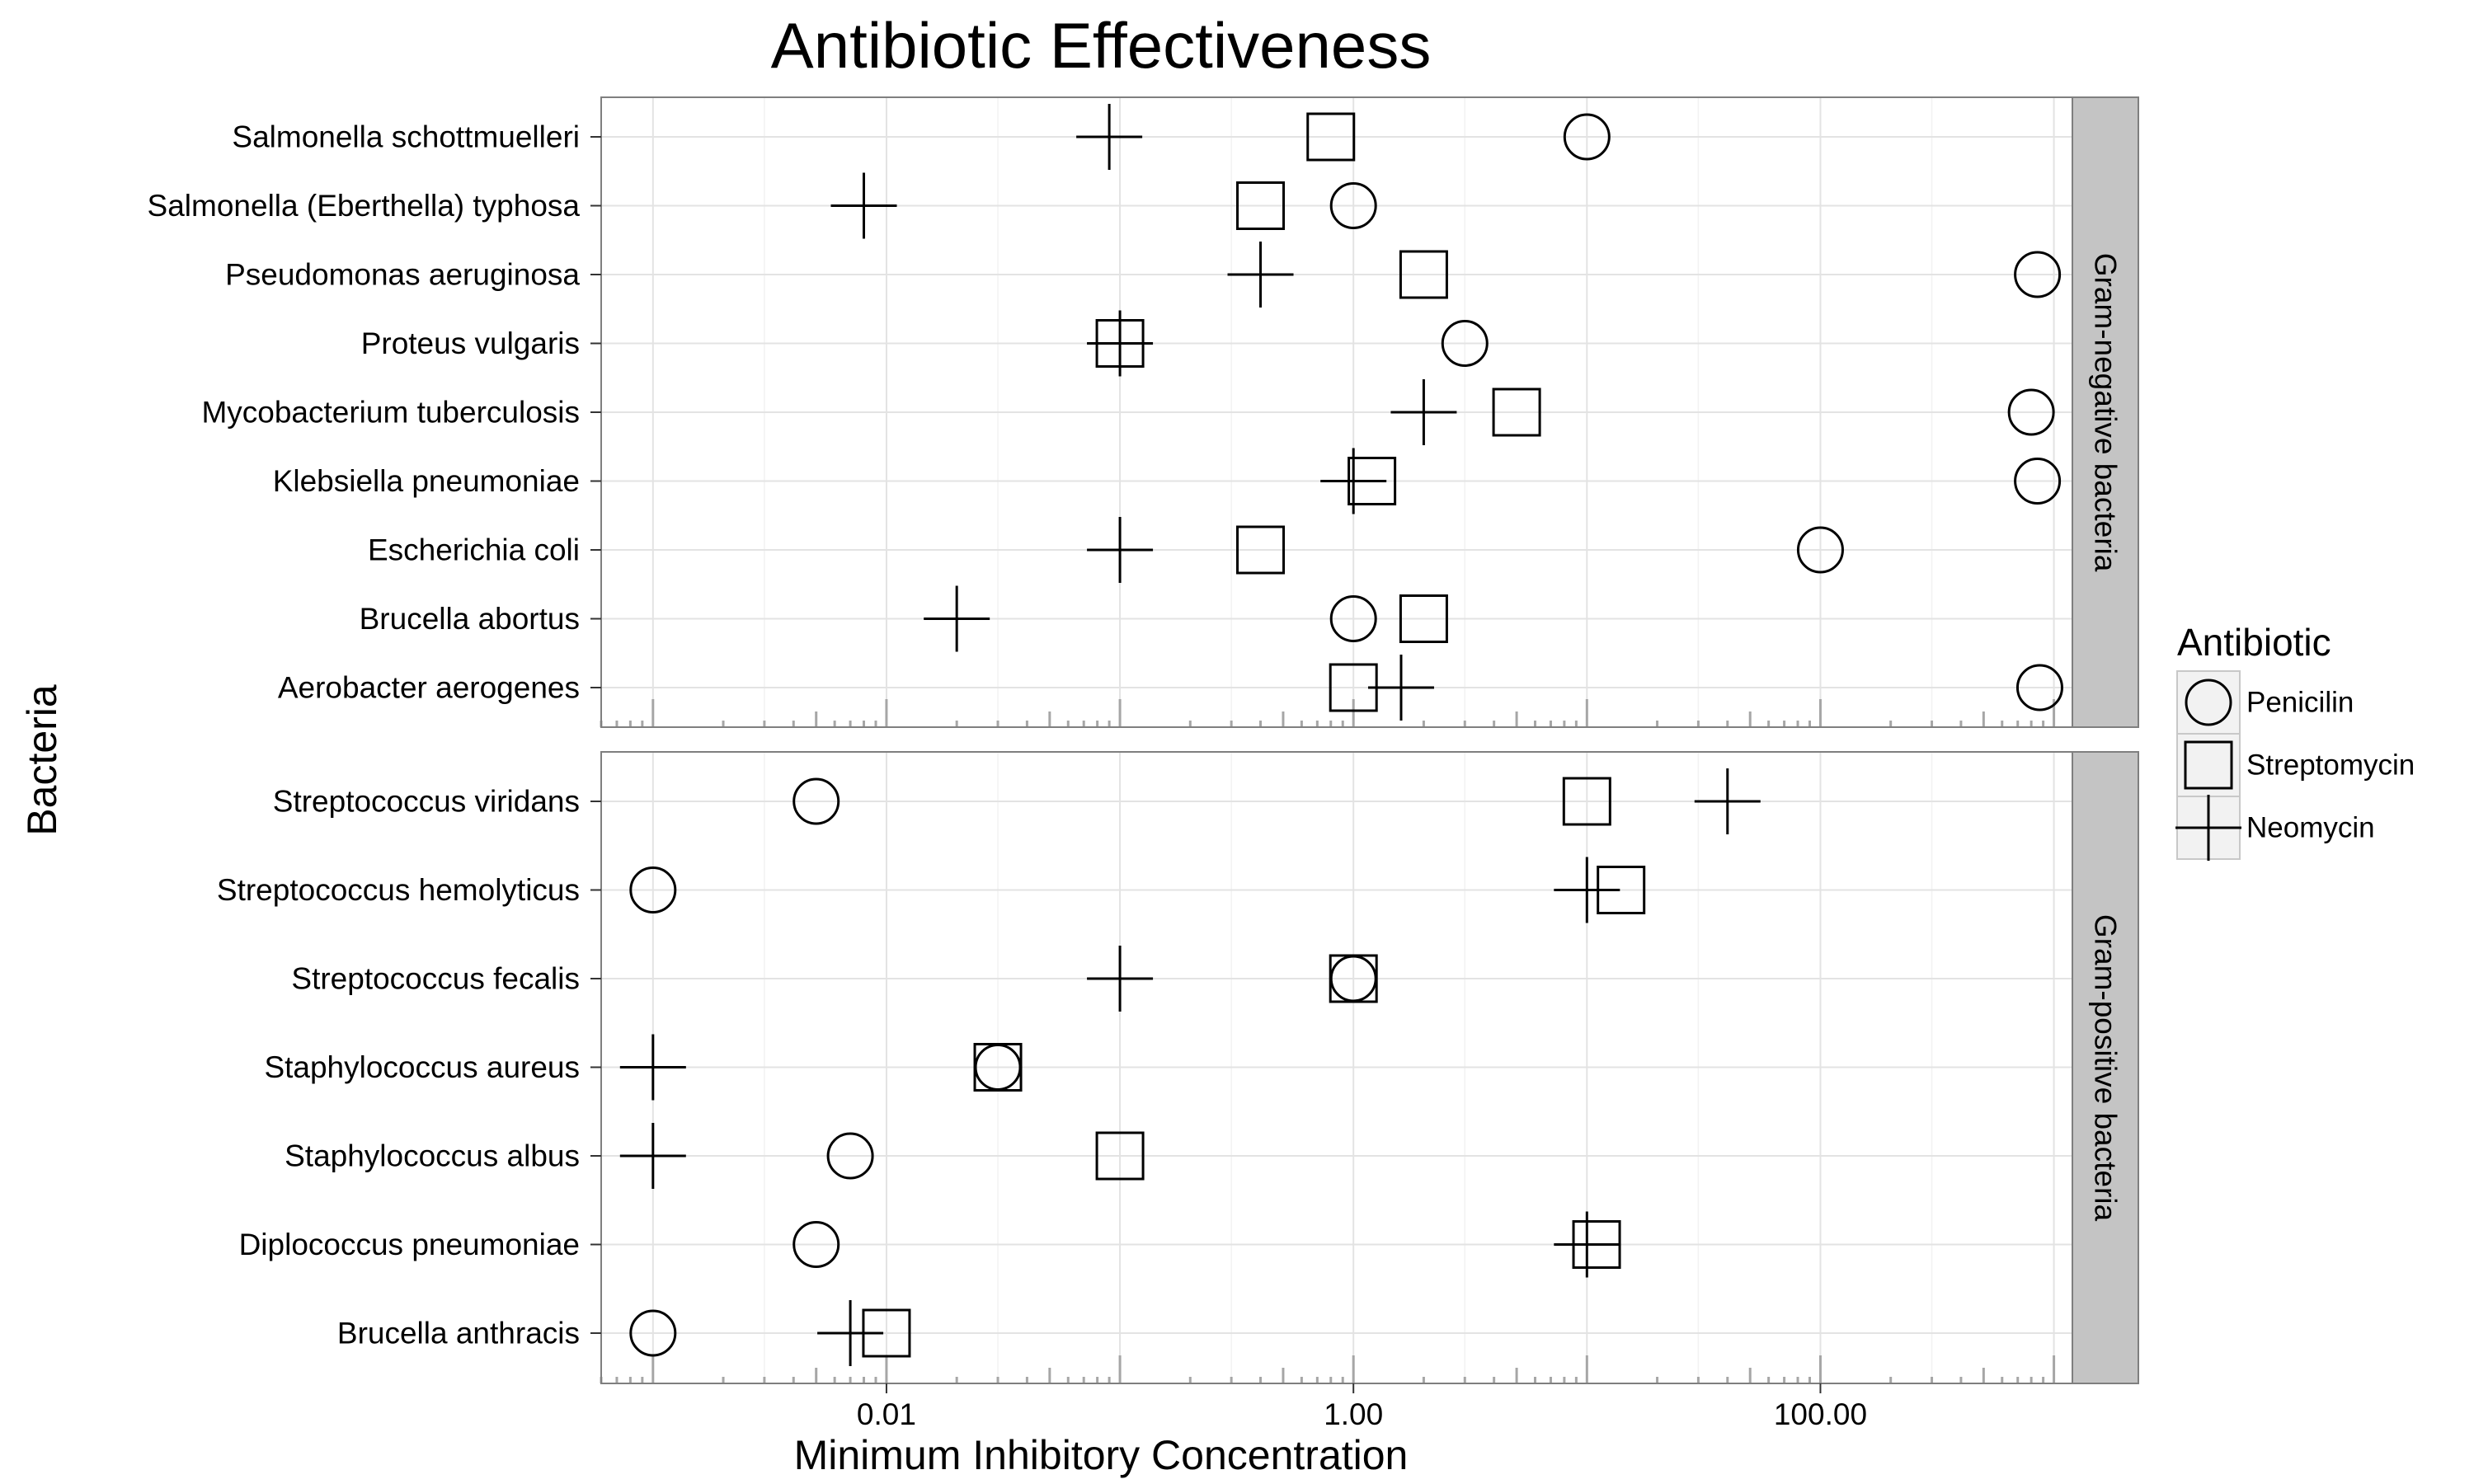 This screenshot has height=1484, width=2474. I want to click on legend-key, so click(2208, 765).